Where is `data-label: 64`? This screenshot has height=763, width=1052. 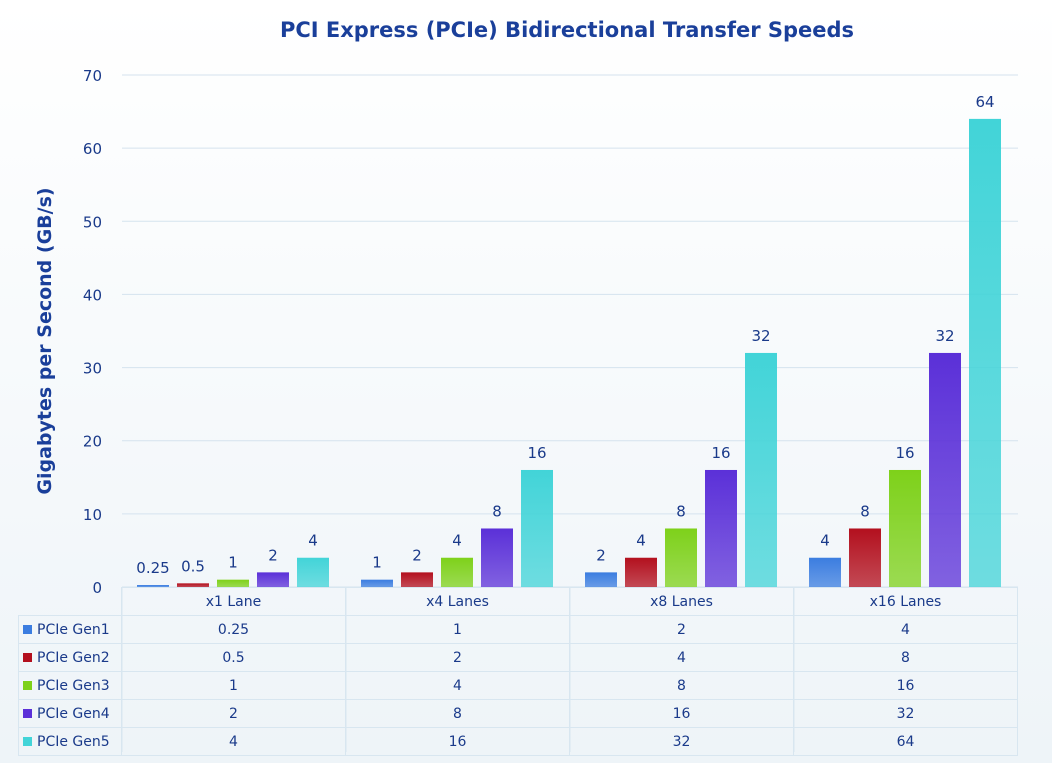
data-label: 64 is located at coordinates (984, 102).